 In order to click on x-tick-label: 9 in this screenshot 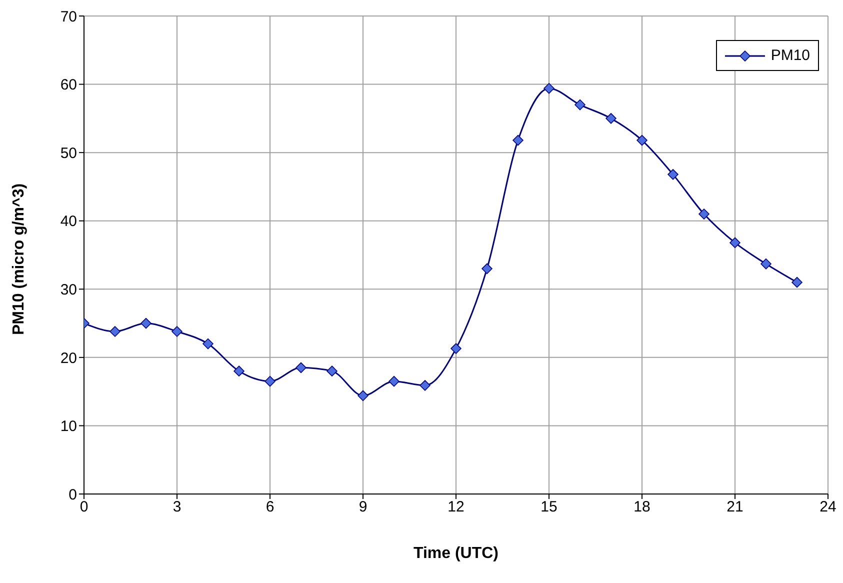, I will do `click(363, 507)`.